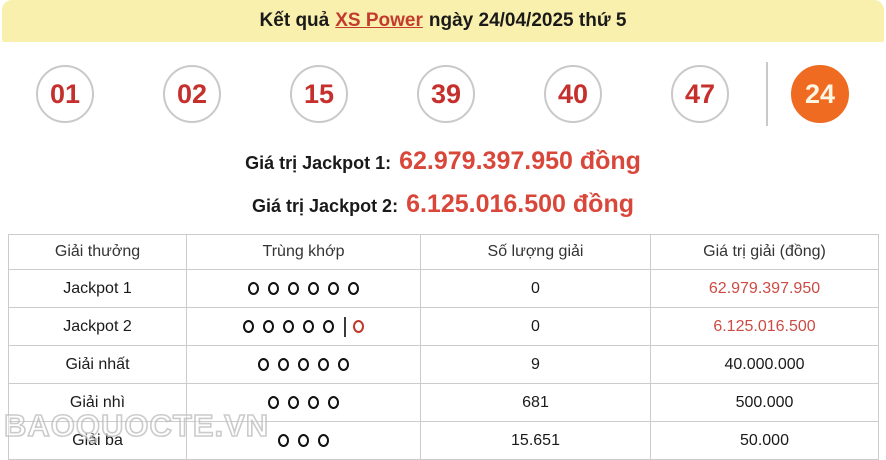  I want to click on header-prize: Giải thưởng, so click(97, 252).